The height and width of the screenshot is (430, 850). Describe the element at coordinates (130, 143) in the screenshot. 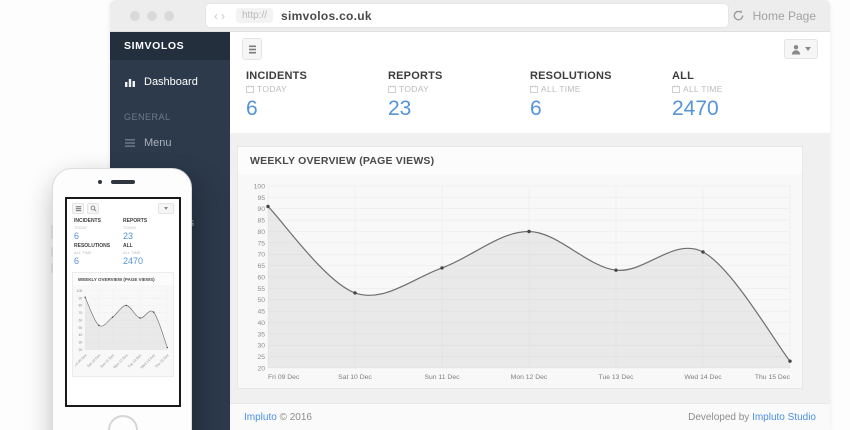

I see `list-icon` at that location.